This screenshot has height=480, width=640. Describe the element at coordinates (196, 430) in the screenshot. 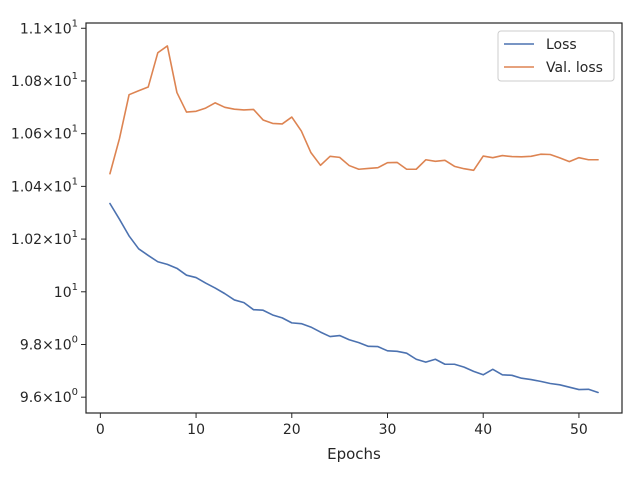

I see `x-tick-label: 10` at that location.